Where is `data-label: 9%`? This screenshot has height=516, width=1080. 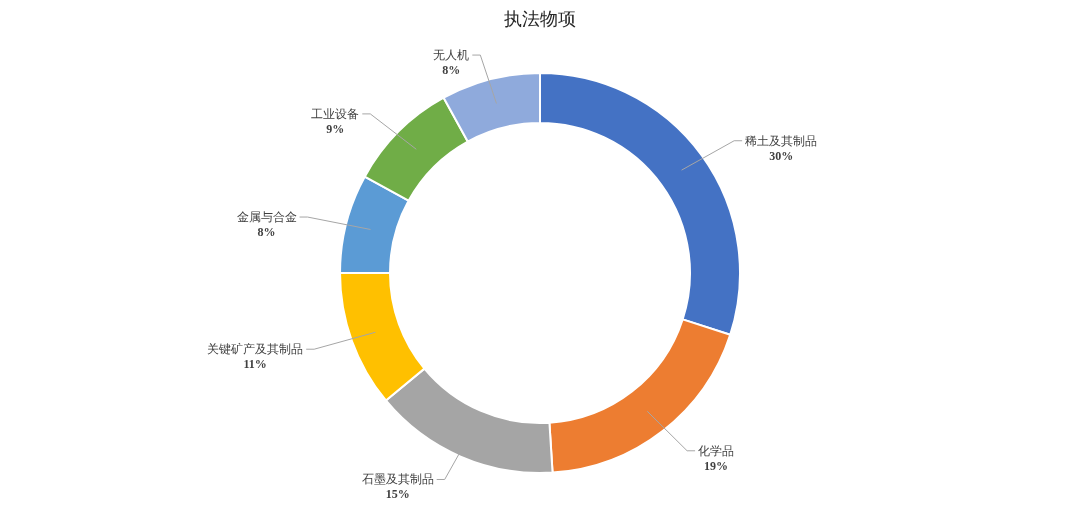 data-label: 9% is located at coordinates (335, 128).